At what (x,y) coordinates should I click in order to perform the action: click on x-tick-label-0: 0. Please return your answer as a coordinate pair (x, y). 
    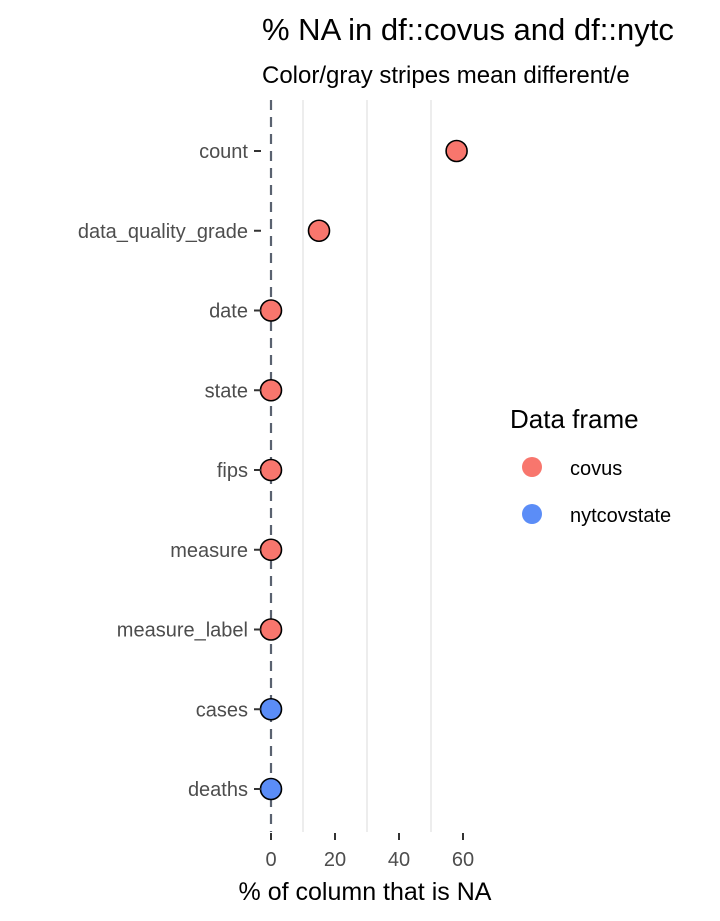
    Looking at the image, I should click on (270, 860).